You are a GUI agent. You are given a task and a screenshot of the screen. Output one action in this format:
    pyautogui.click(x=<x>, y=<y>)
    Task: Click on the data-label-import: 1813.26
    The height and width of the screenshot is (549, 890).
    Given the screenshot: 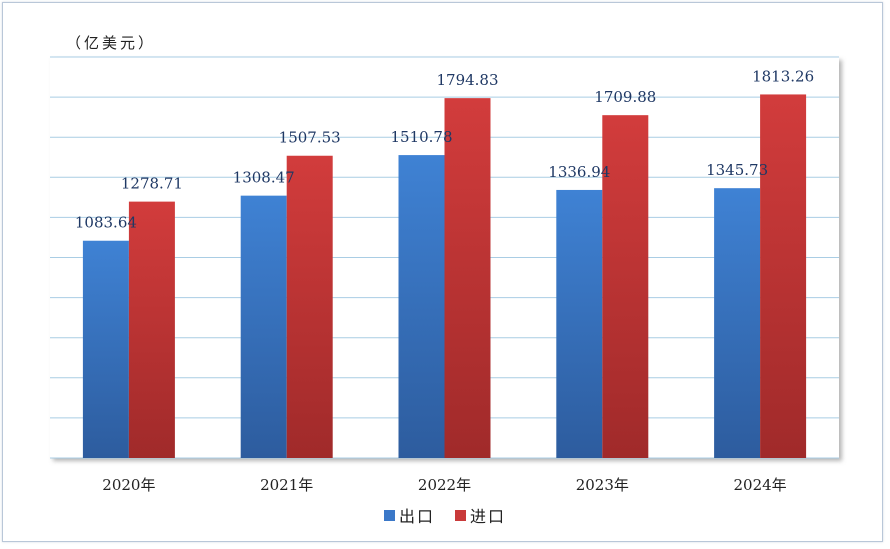 What is the action you would take?
    pyautogui.click(x=783, y=76)
    